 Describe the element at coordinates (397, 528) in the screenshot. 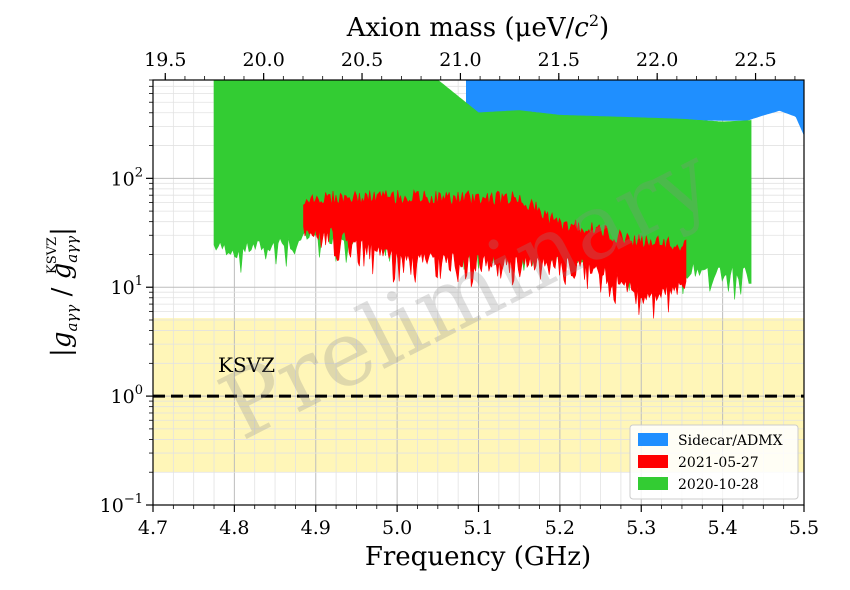

I see `x-tick-label: 5.0` at that location.